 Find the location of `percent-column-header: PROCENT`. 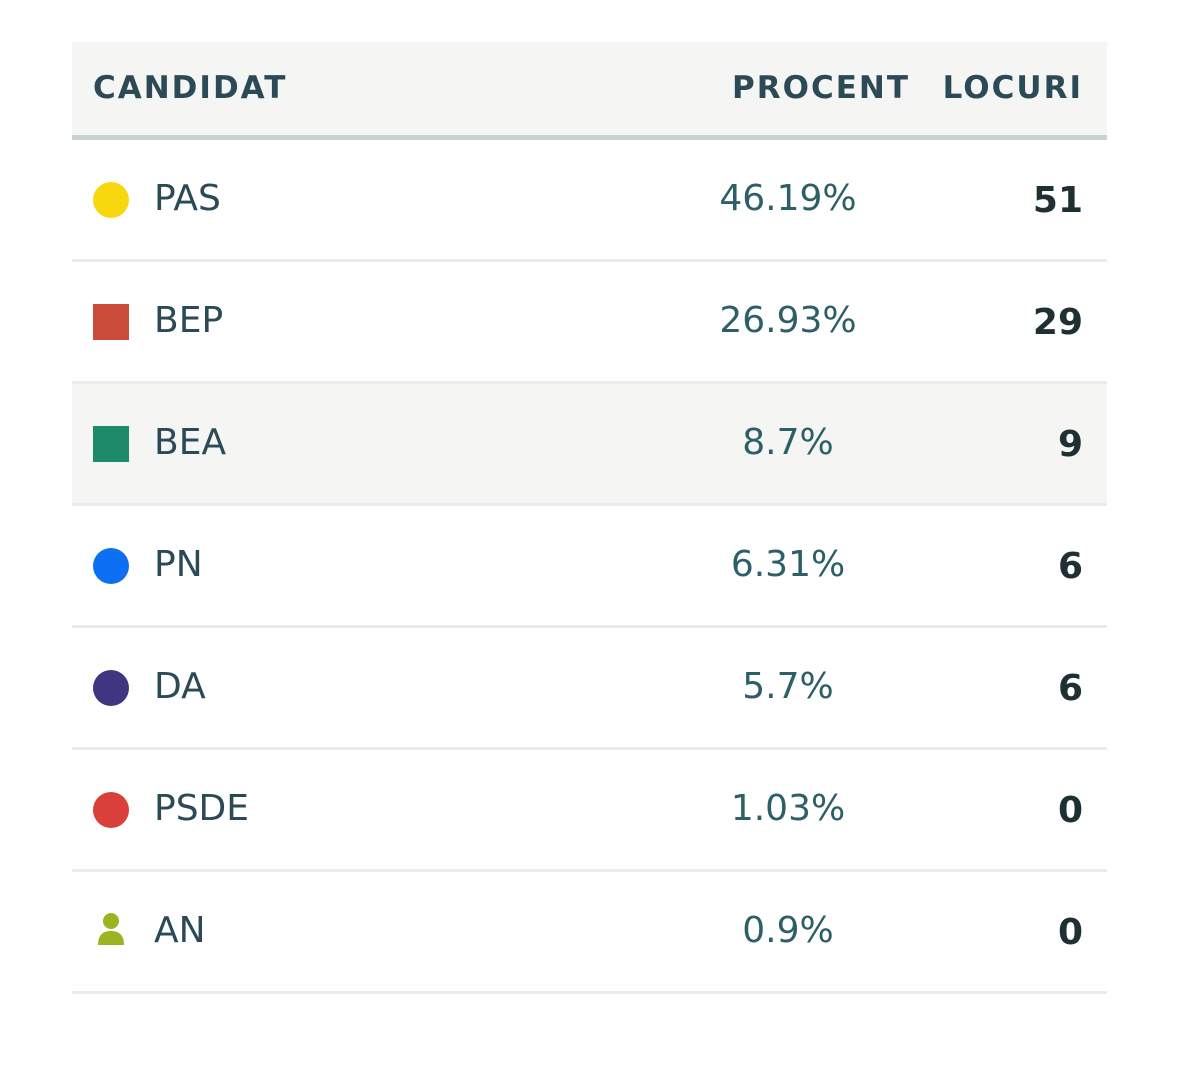

percent-column-header: PROCENT is located at coordinates (821, 88).